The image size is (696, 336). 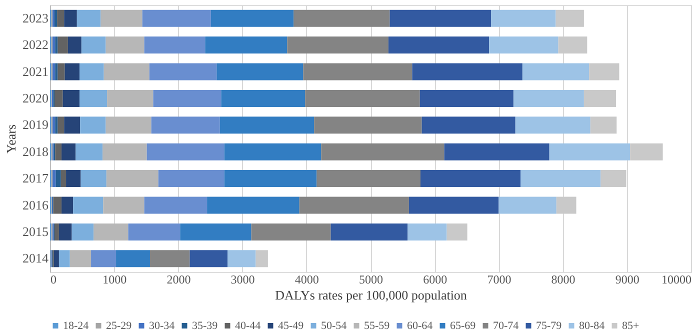 What do you see at coordinates (35, 178) in the screenshot?
I see `y-tick-label: 2017` at bounding box center [35, 178].